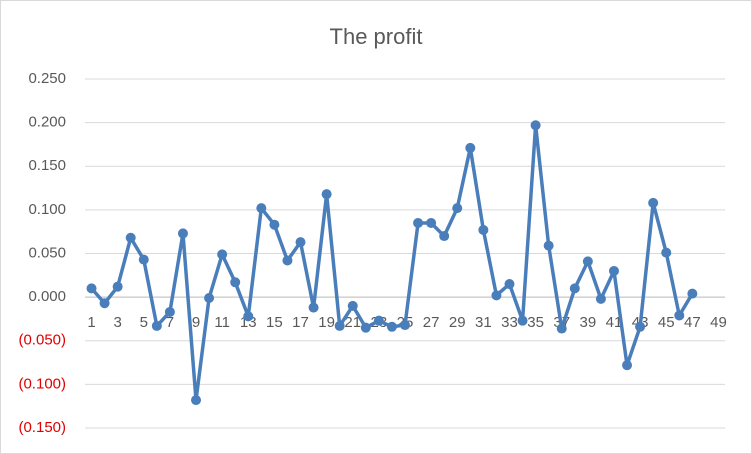 The height and width of the screenshot is (454, 752). What do you see at coordinates (588, 322) in the screenshot?
I see `x-tick-label: 39` at bounding box center [588, 322].